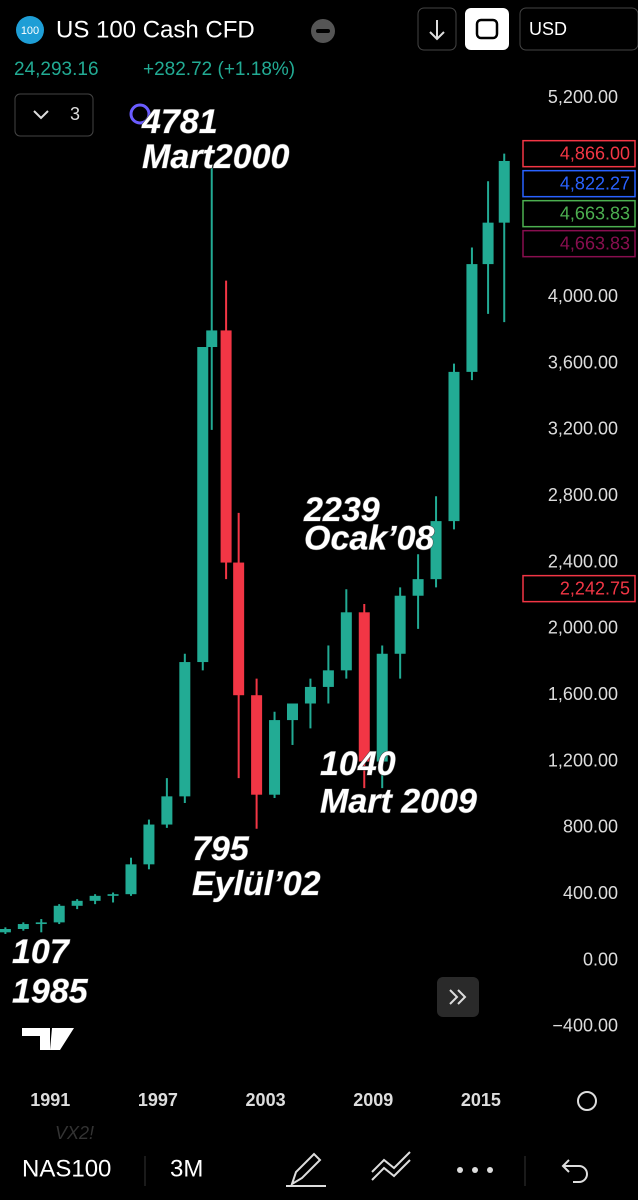 The width and height of the screenshot is (638, 1200). What do you see at coordinates (587, 1101) in the screenshot?
I see `settings-icon` at bounding box center [587, 1101].